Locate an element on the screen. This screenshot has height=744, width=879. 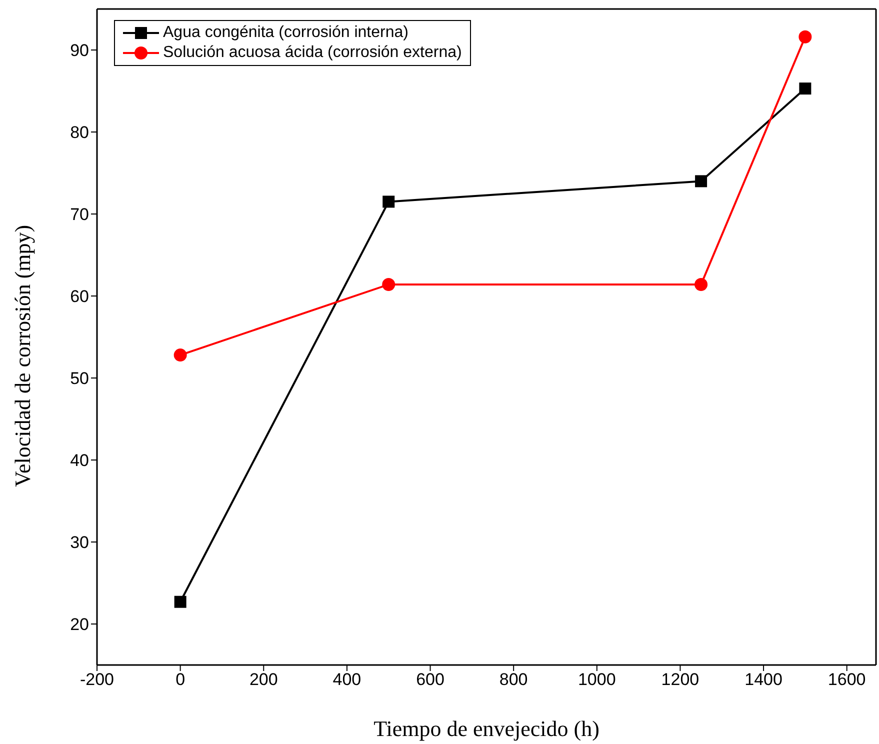
x-tick-label: 1000 is located at coordinates (597, 680).